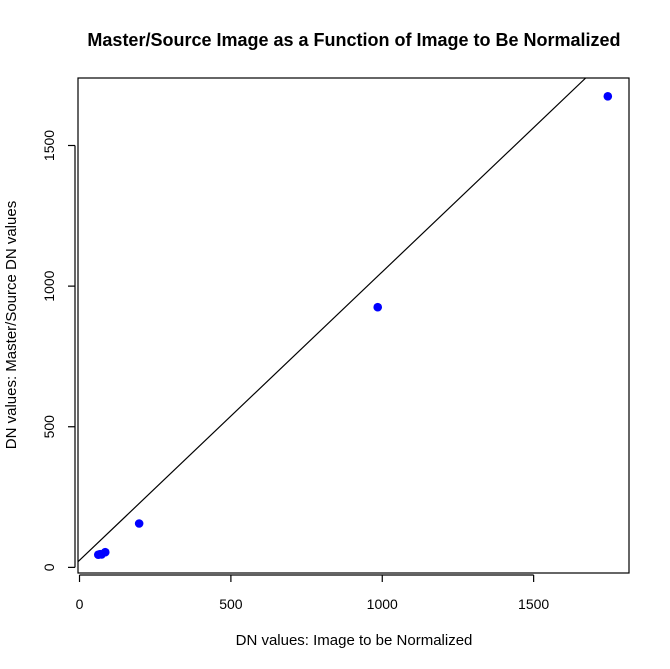  What do you see at coordinates (231, 604) in the screenshot?
I see `x-tick-label: 500` at bounding box center [231, 604].